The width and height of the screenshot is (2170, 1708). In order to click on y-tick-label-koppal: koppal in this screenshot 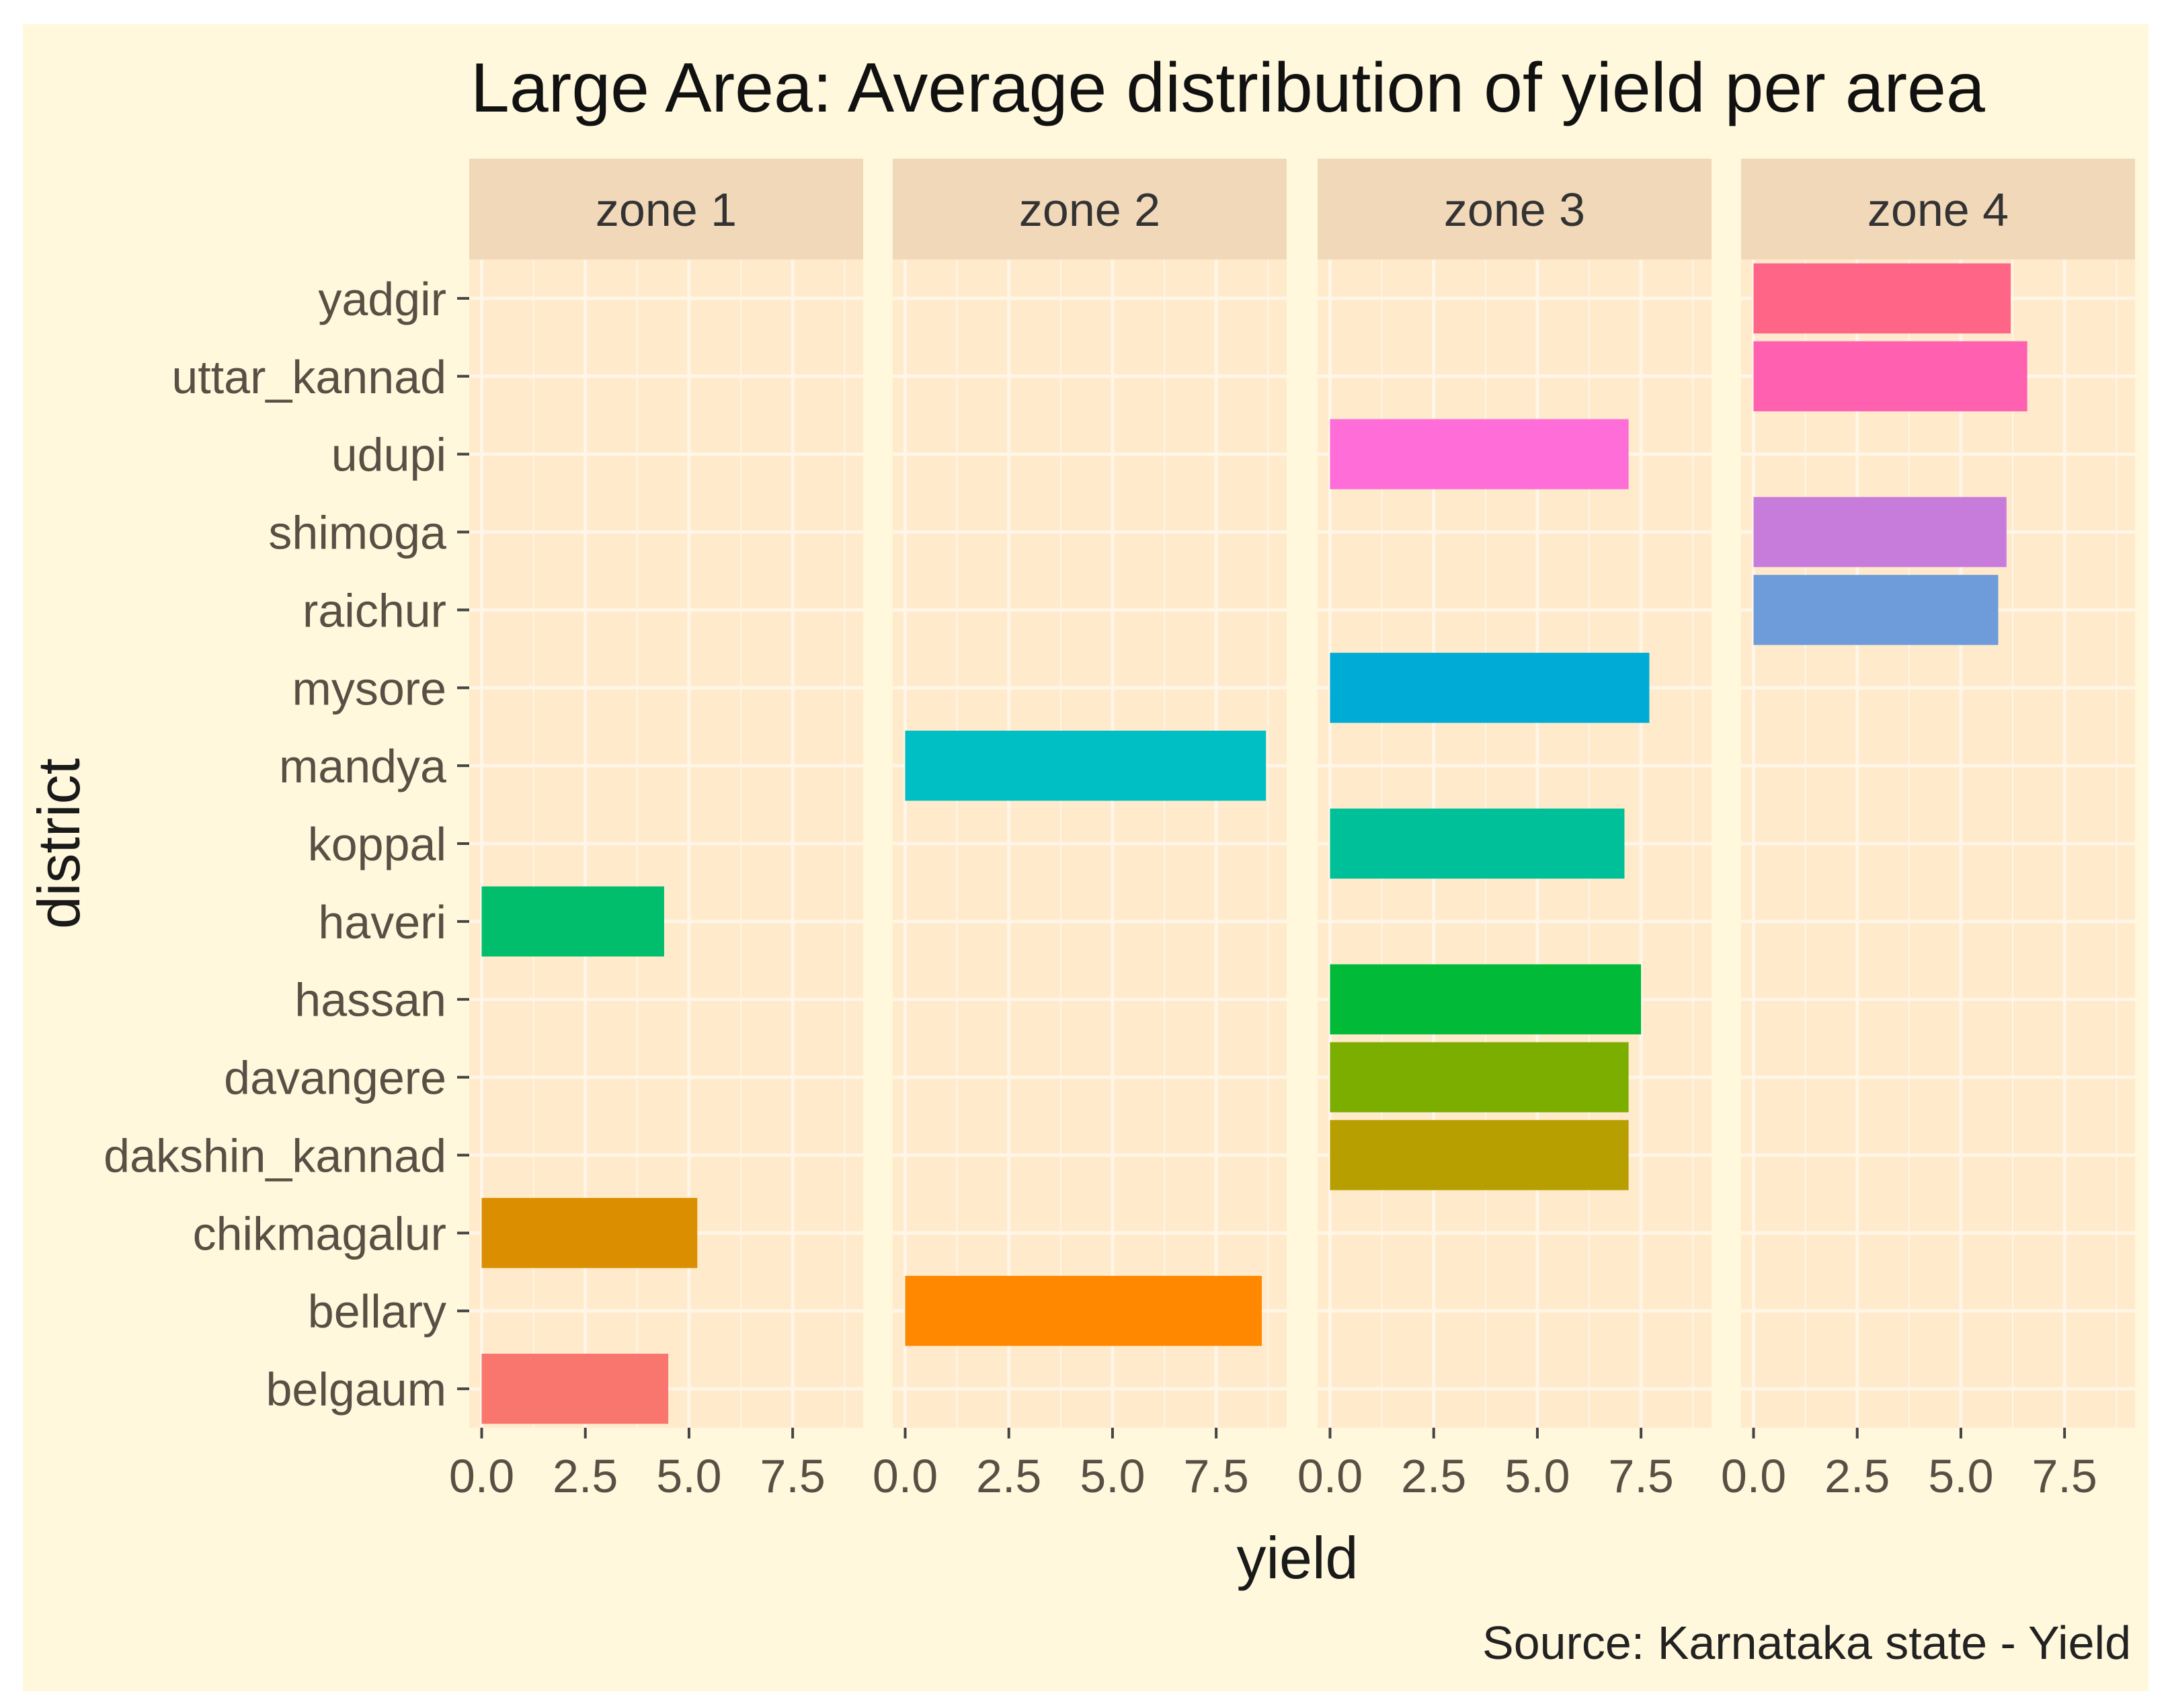, I will do `click(377, 844)`.